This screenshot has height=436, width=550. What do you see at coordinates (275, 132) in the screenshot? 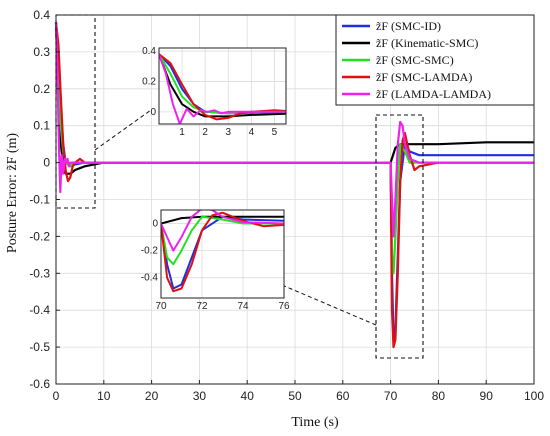
I see `inset-x-tick-label: 5` at bounding box center [275, 132].